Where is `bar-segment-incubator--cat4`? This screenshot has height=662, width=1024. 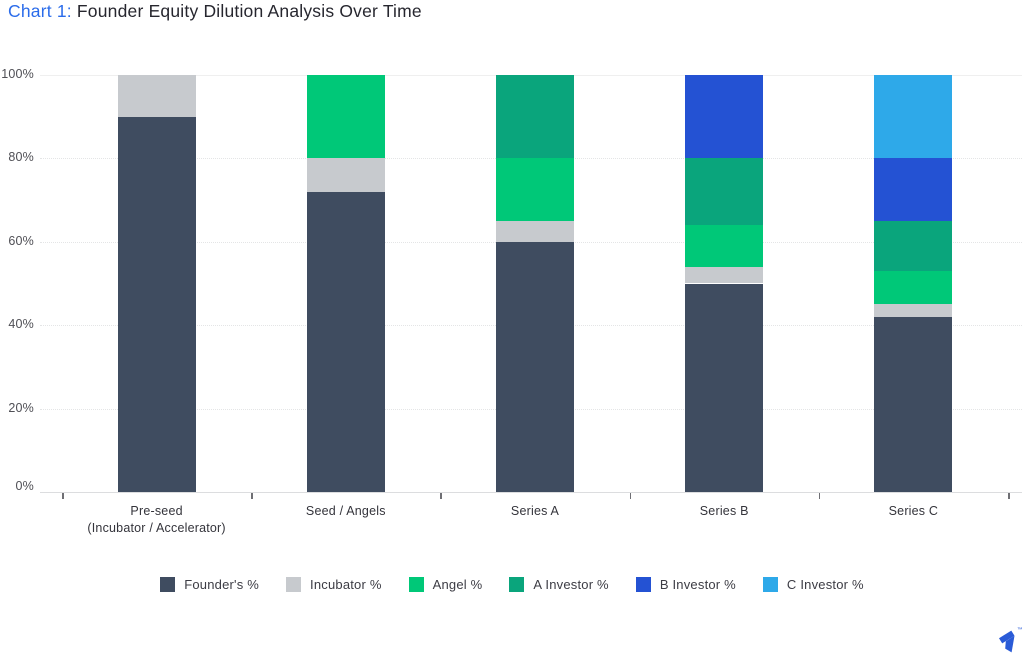
bar-segment-incubator--cat4 is located at coordinates (913, 310).